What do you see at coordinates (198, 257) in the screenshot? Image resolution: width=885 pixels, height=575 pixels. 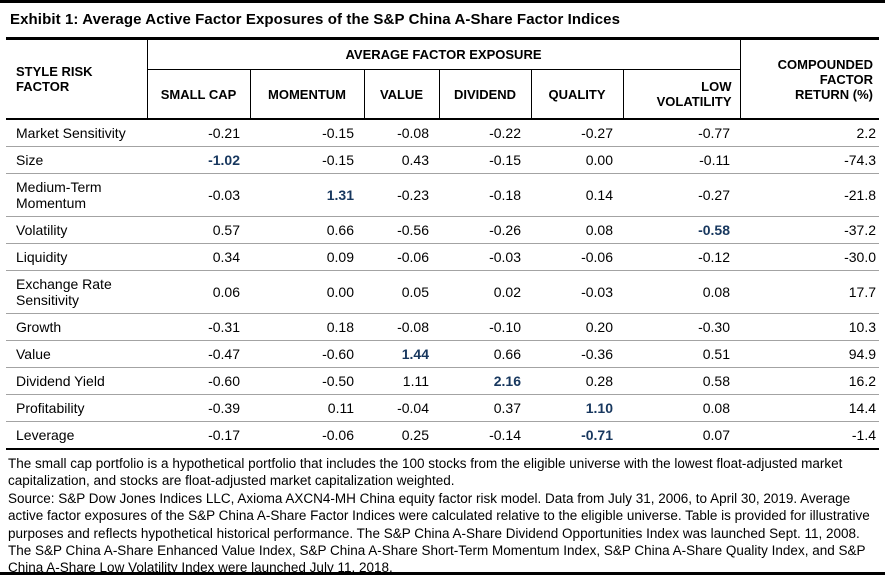 I see `exposure-value: 0.34` at bounding box center [198, 257].